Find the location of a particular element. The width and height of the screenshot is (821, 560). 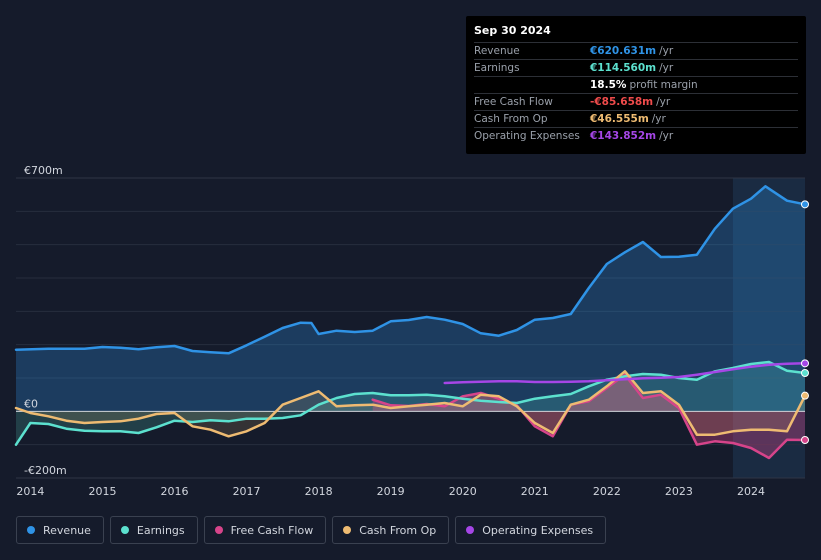

highlight-region is located at coordinates (768, 328).